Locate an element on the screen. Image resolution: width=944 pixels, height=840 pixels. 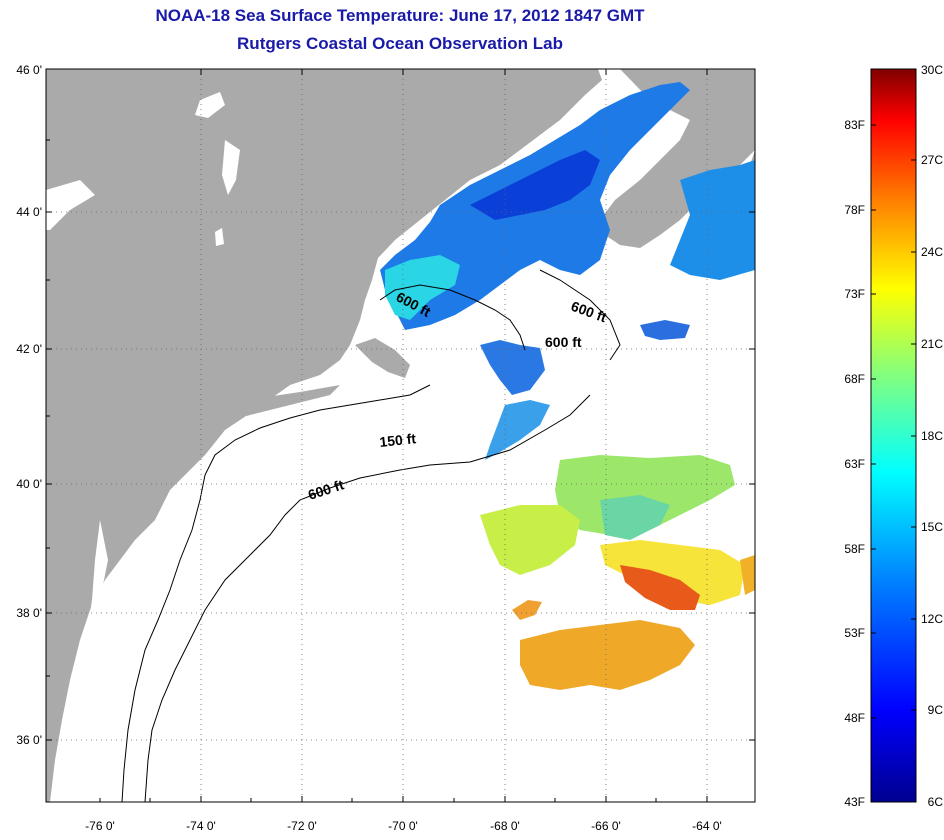
contour-label: 150 ft is located at coordinates (398, 440).